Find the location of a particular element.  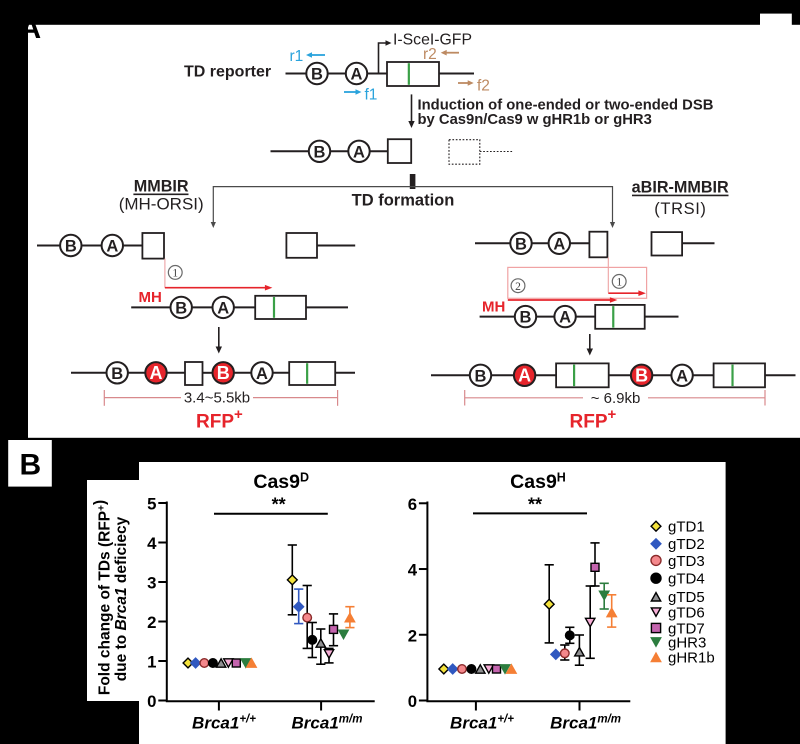

svg-text: MMBIR is located at coordinates (161, 187).